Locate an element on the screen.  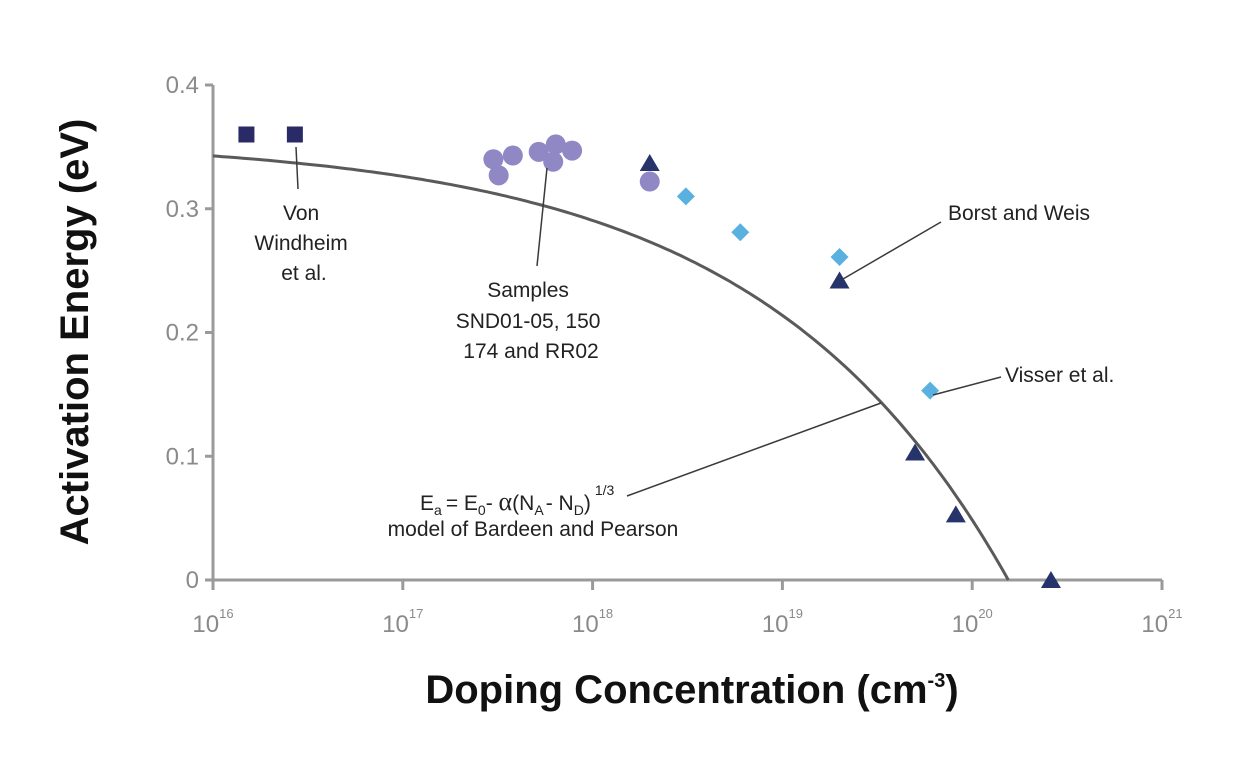
annotation-von-windheim: Von Windheim et al. is located at coordinates (303, 243).